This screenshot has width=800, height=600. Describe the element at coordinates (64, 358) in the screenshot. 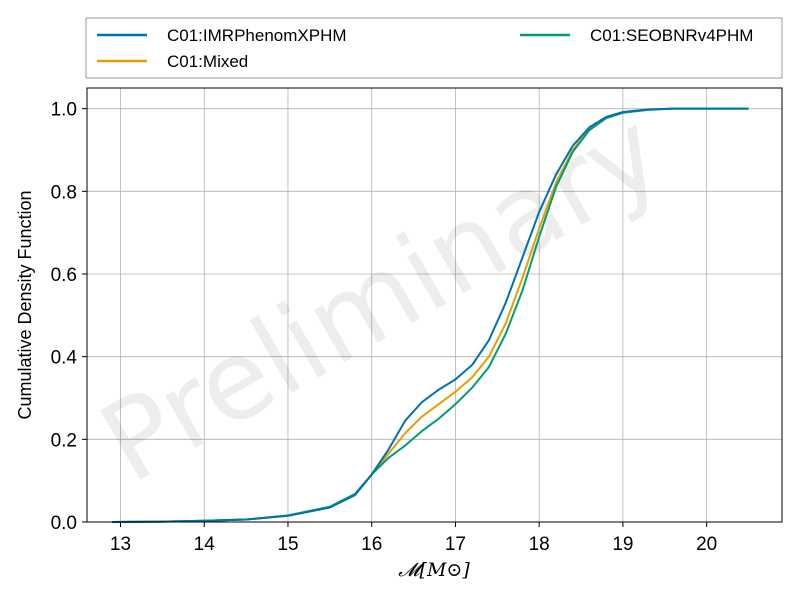

I see `y-tick-label: 0.4` at that location.